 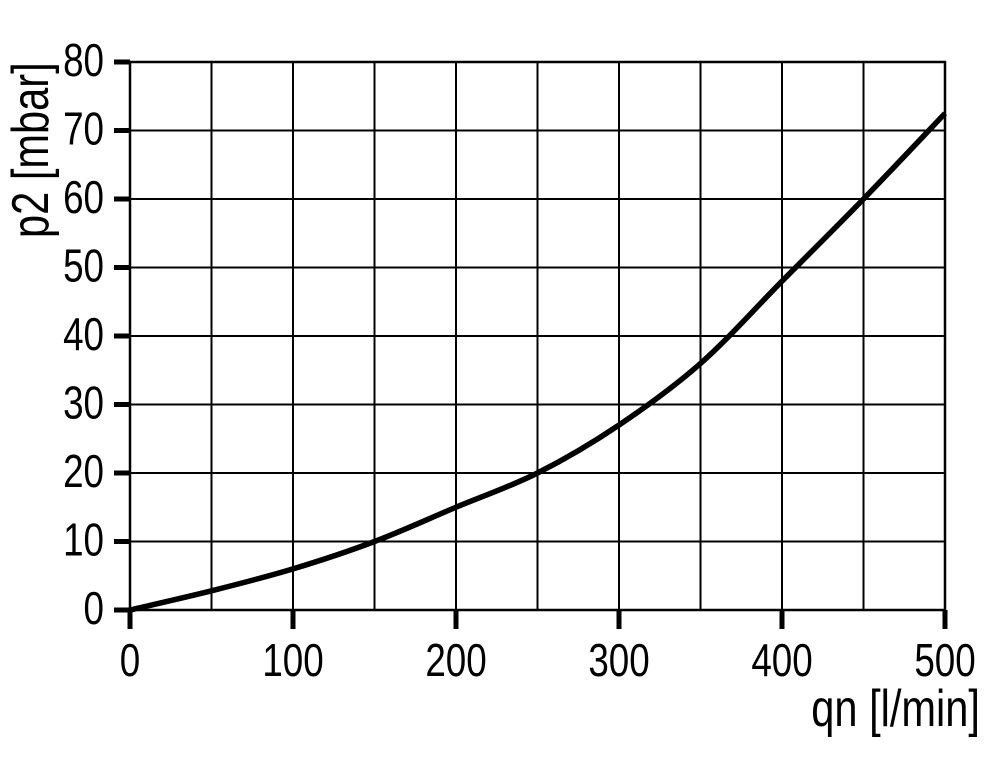 I want to click on x-tick-label: 200, so click(x=455, y=660).